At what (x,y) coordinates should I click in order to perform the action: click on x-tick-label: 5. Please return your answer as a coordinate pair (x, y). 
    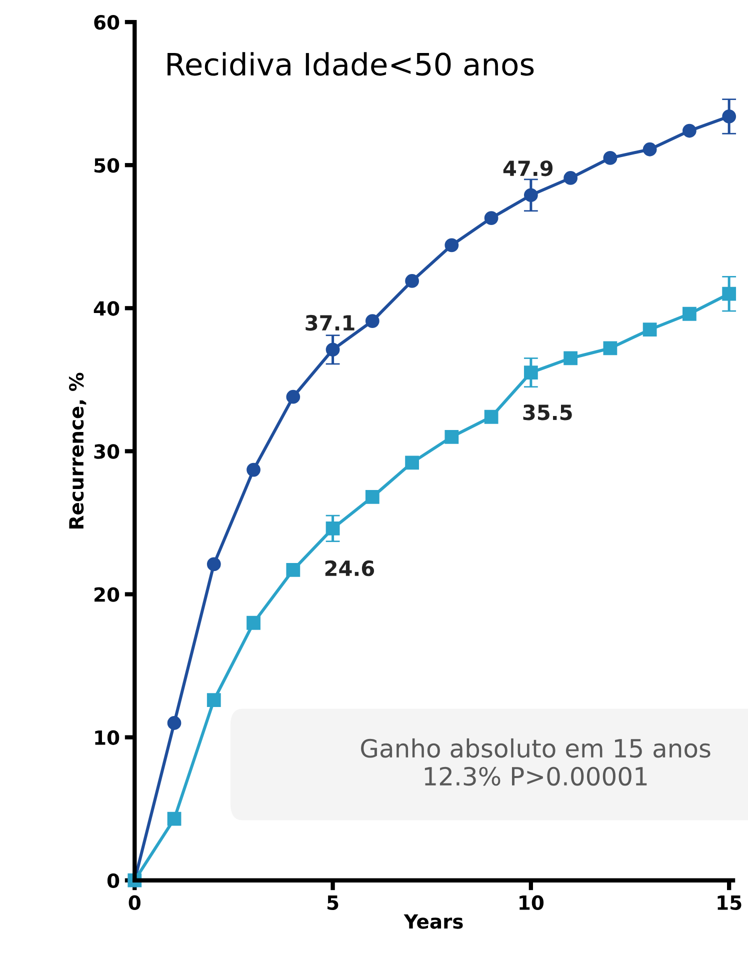
    Looking at the image, I should click on (333, 903).